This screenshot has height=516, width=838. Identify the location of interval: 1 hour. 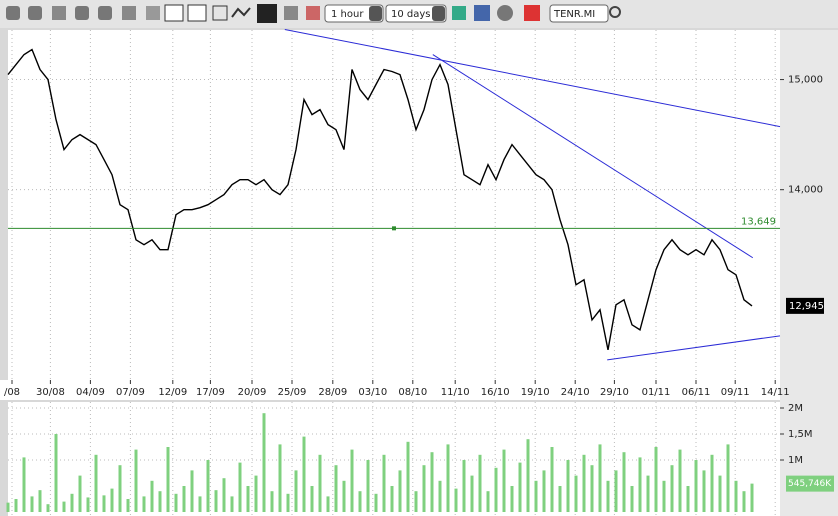
(347, 14).